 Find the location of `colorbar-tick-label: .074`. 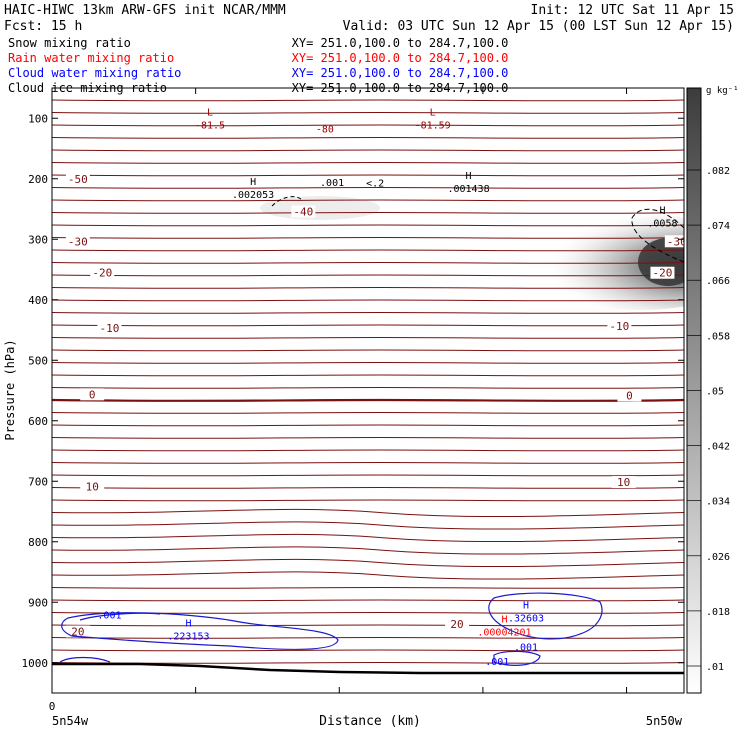

colorbar-tick-label: .074 is located at coordinates (718, 226).